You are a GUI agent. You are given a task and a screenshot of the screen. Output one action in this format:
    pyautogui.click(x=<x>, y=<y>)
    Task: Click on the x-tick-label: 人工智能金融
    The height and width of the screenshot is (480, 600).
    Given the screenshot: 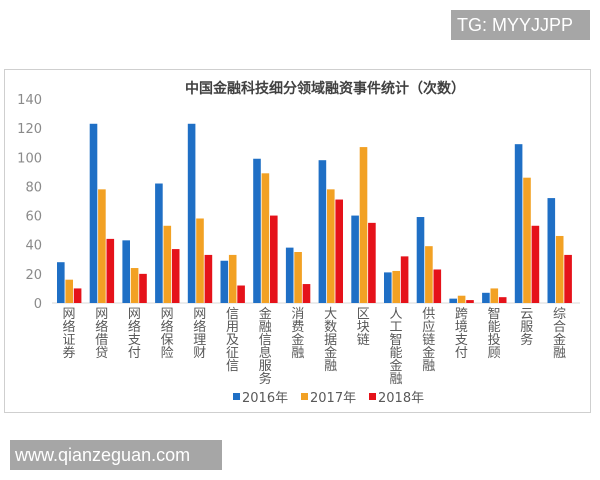 What is the action you would take?
    pyautogui.click(x=395, y=347)
    